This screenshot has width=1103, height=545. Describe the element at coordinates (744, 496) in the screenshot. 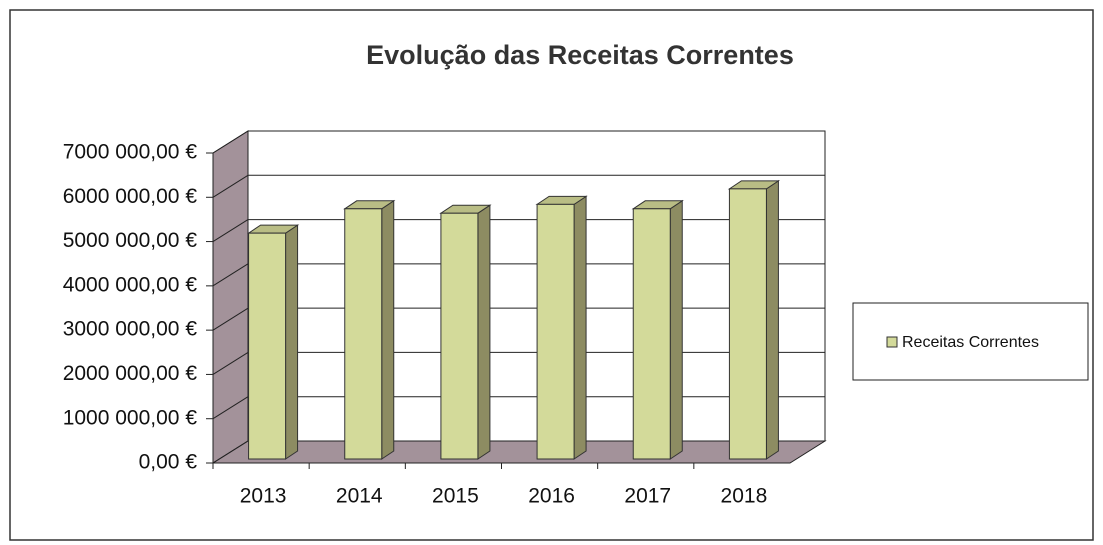

I see `x-tick-label: 2018` at that location.